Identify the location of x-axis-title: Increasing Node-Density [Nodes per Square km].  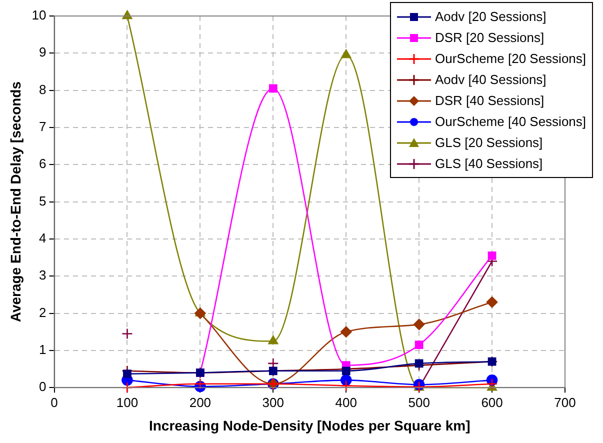
(309, 425).